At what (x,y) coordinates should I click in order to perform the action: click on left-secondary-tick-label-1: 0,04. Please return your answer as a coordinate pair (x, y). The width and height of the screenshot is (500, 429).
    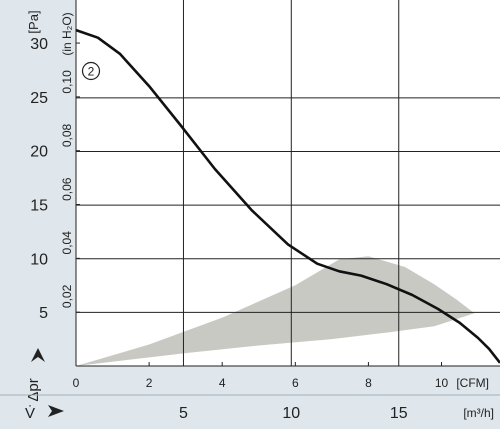
    Looking at the image, I should click on (67, 243).